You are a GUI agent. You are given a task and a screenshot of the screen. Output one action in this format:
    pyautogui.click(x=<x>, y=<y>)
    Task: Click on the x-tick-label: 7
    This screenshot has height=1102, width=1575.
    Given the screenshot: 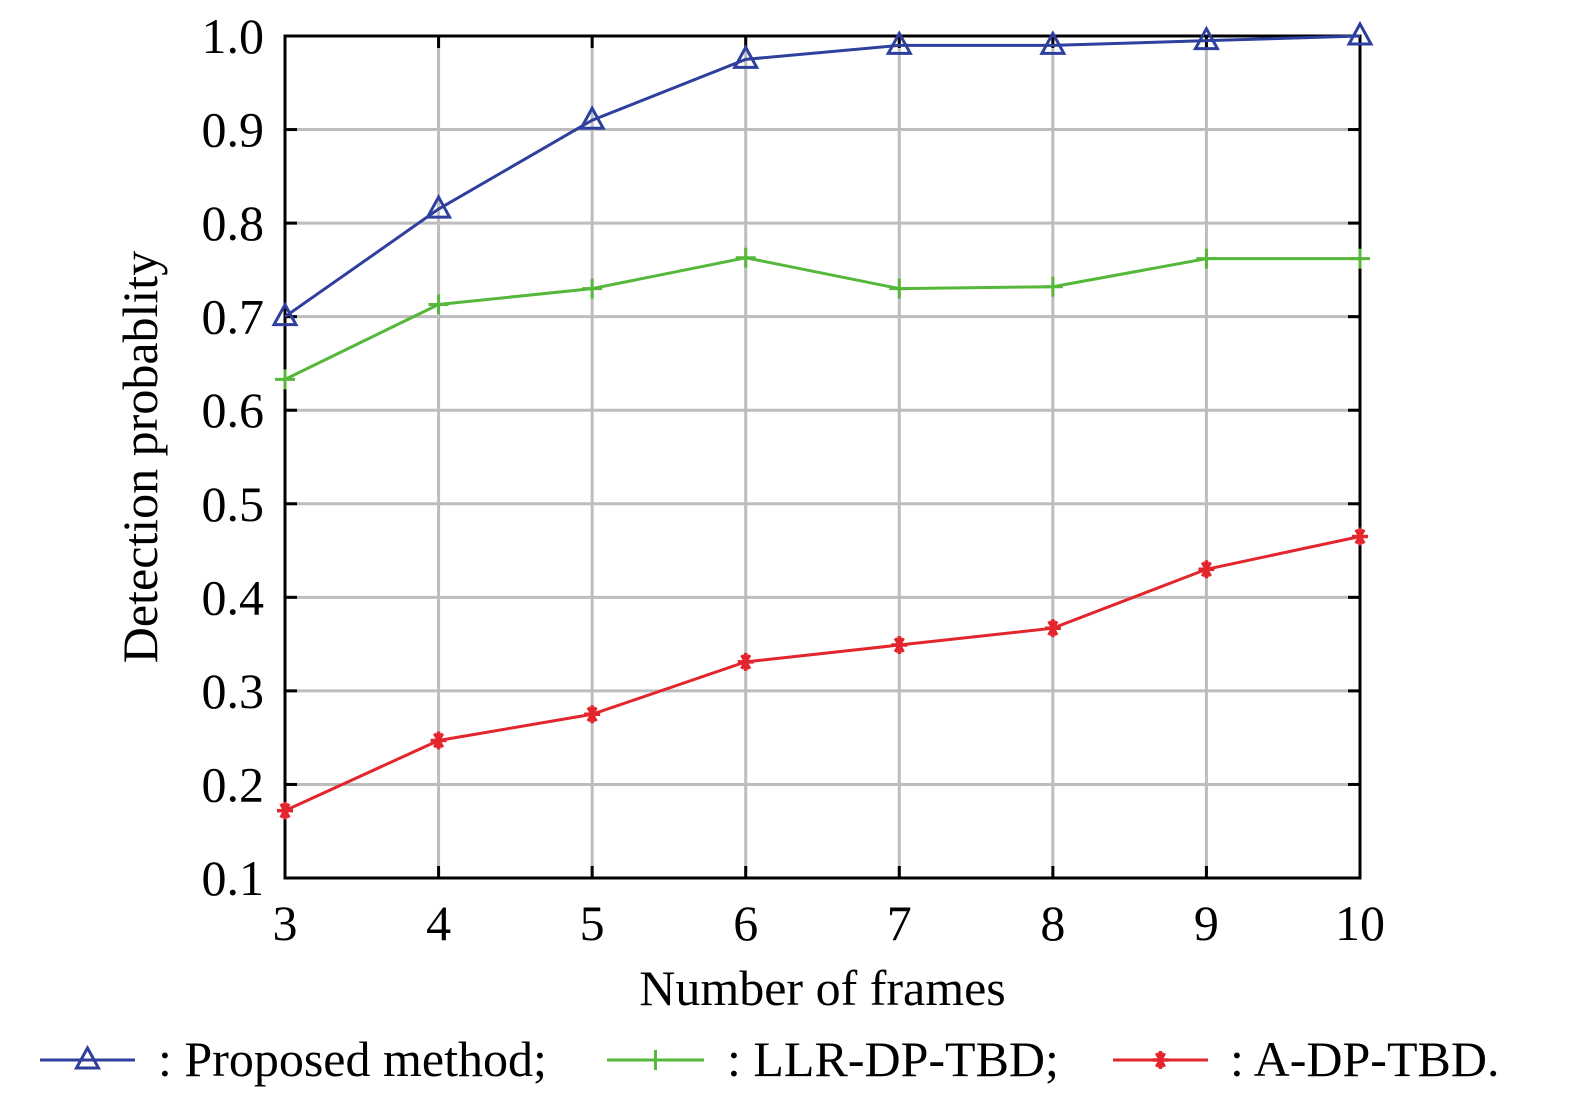 What is the action you would take?
    pyautogui.click(x=899, y=923)
    